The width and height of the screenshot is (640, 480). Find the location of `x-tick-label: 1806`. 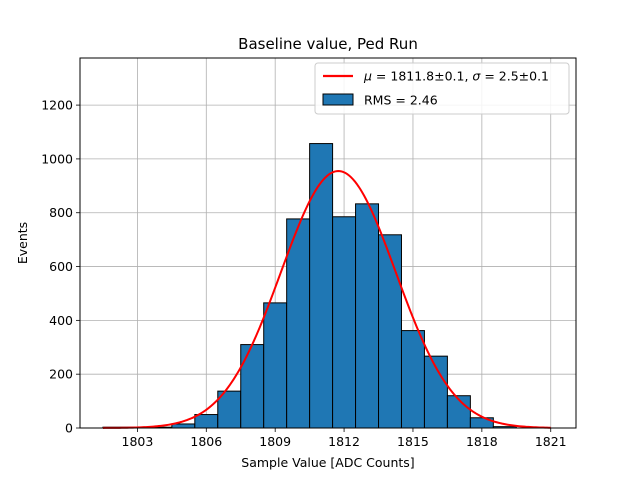

x-tick-label: 1806 is located at coordinates (206, 441).